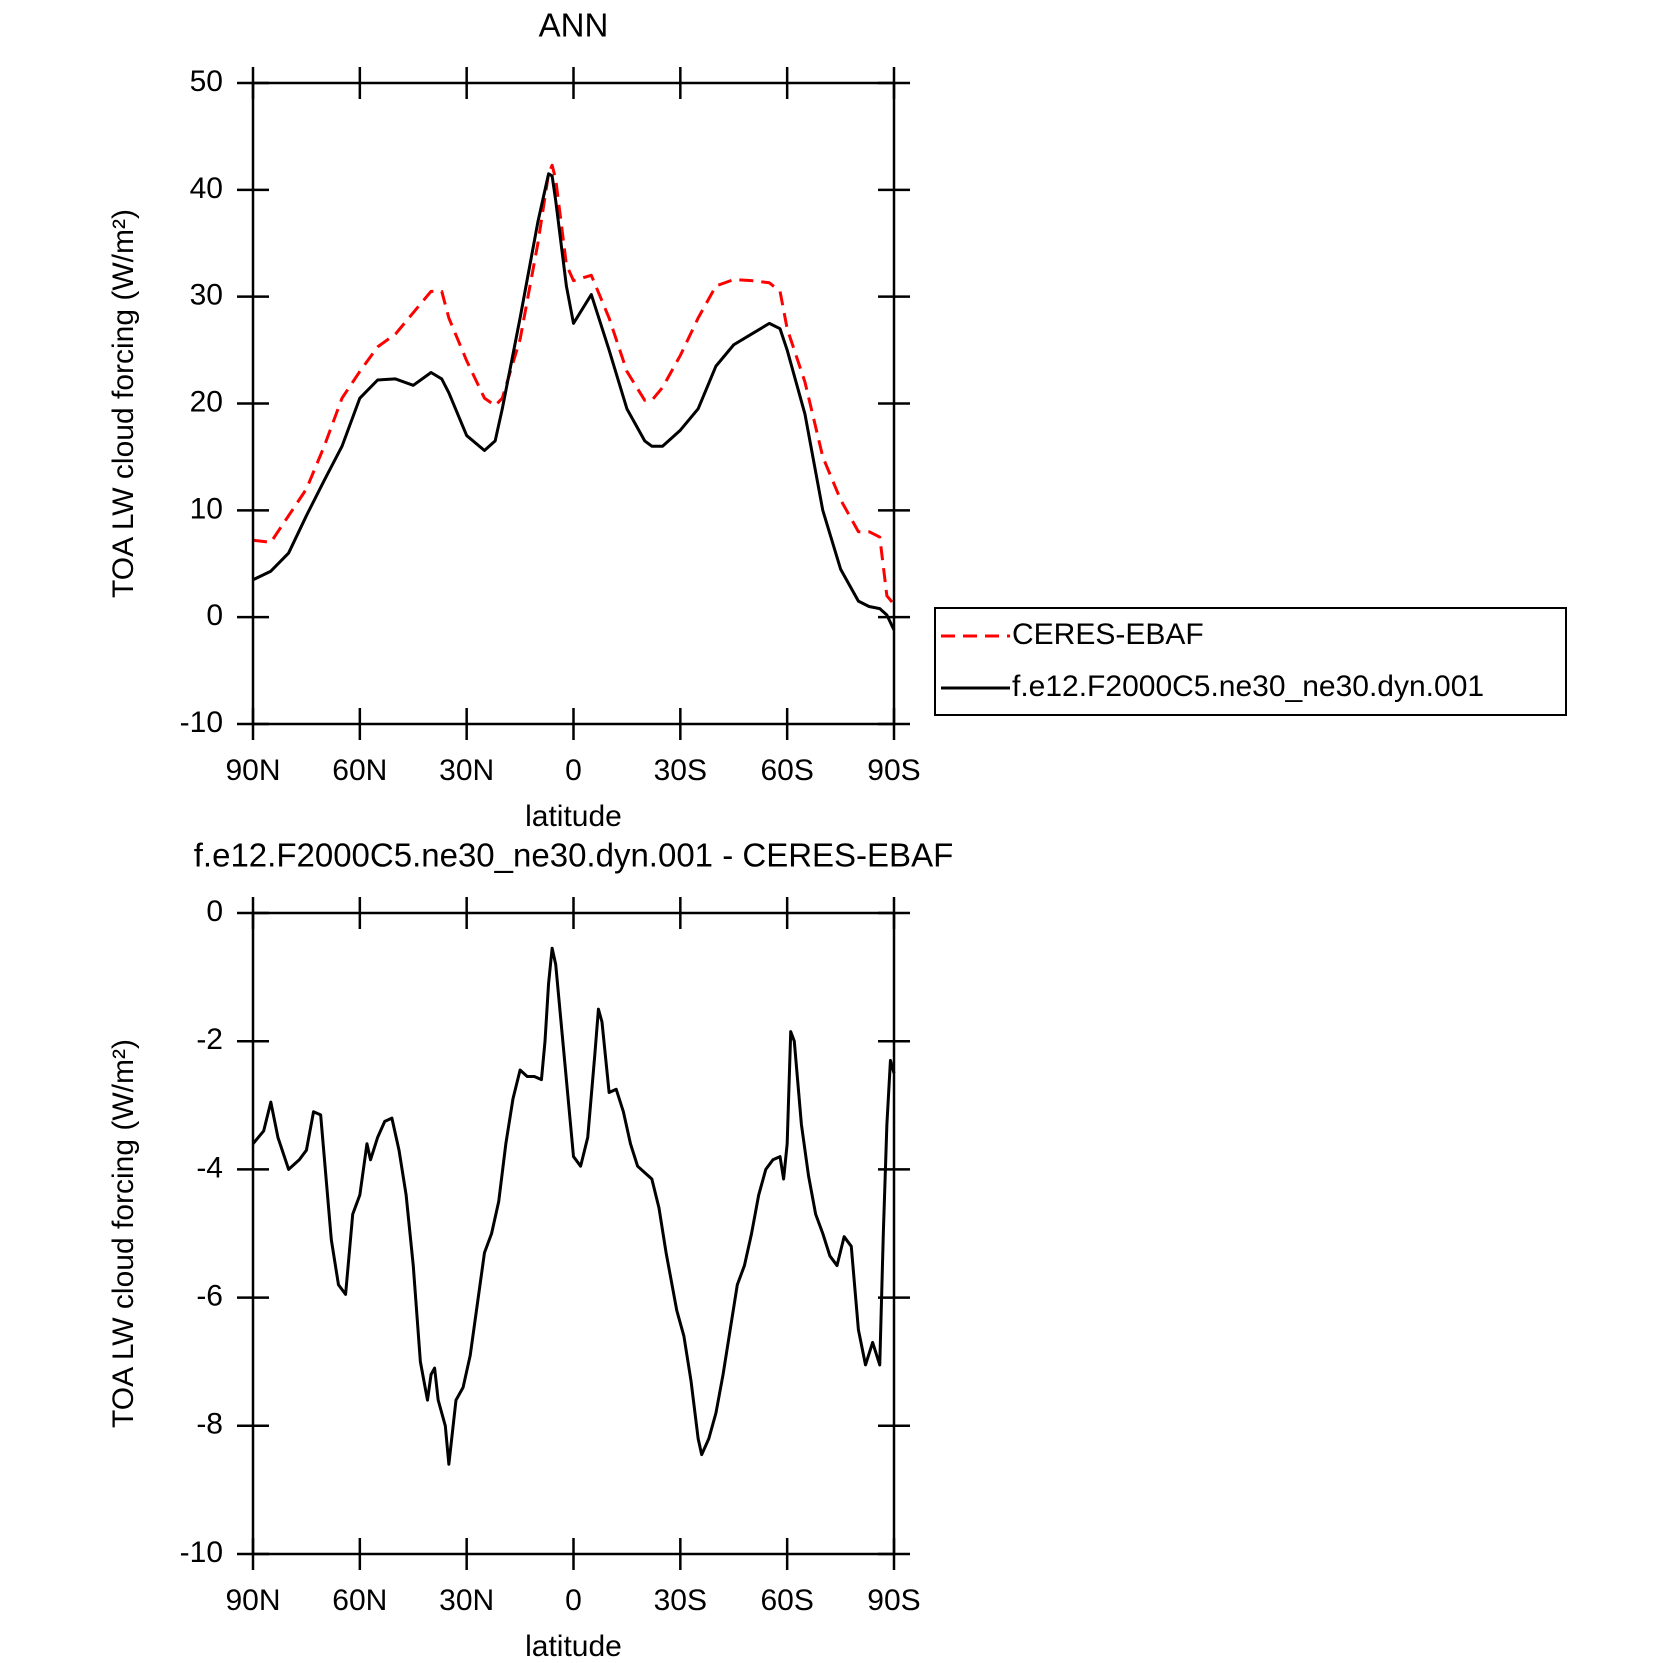  What do you see at coordinates (206, 401) in the screenshot?
I see `y-tick-label: 20` at bounding box center [206, 401].